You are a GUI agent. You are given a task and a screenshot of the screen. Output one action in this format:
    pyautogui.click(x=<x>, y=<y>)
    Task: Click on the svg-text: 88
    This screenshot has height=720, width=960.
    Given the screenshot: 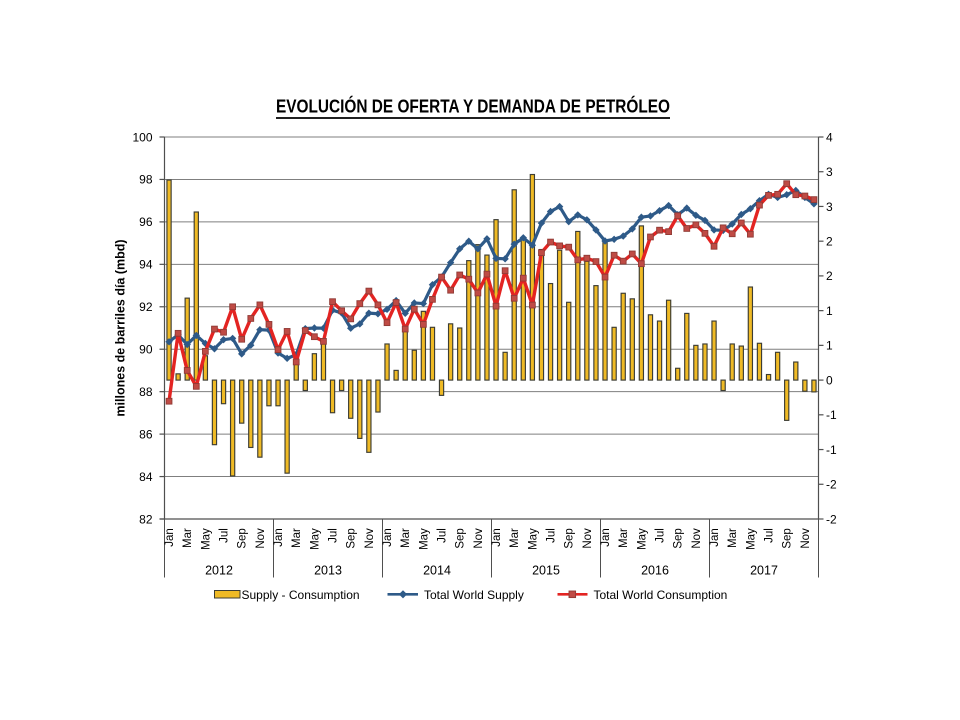 What is the action you would take?
    pyautogui.click(x=146, y=392)
    